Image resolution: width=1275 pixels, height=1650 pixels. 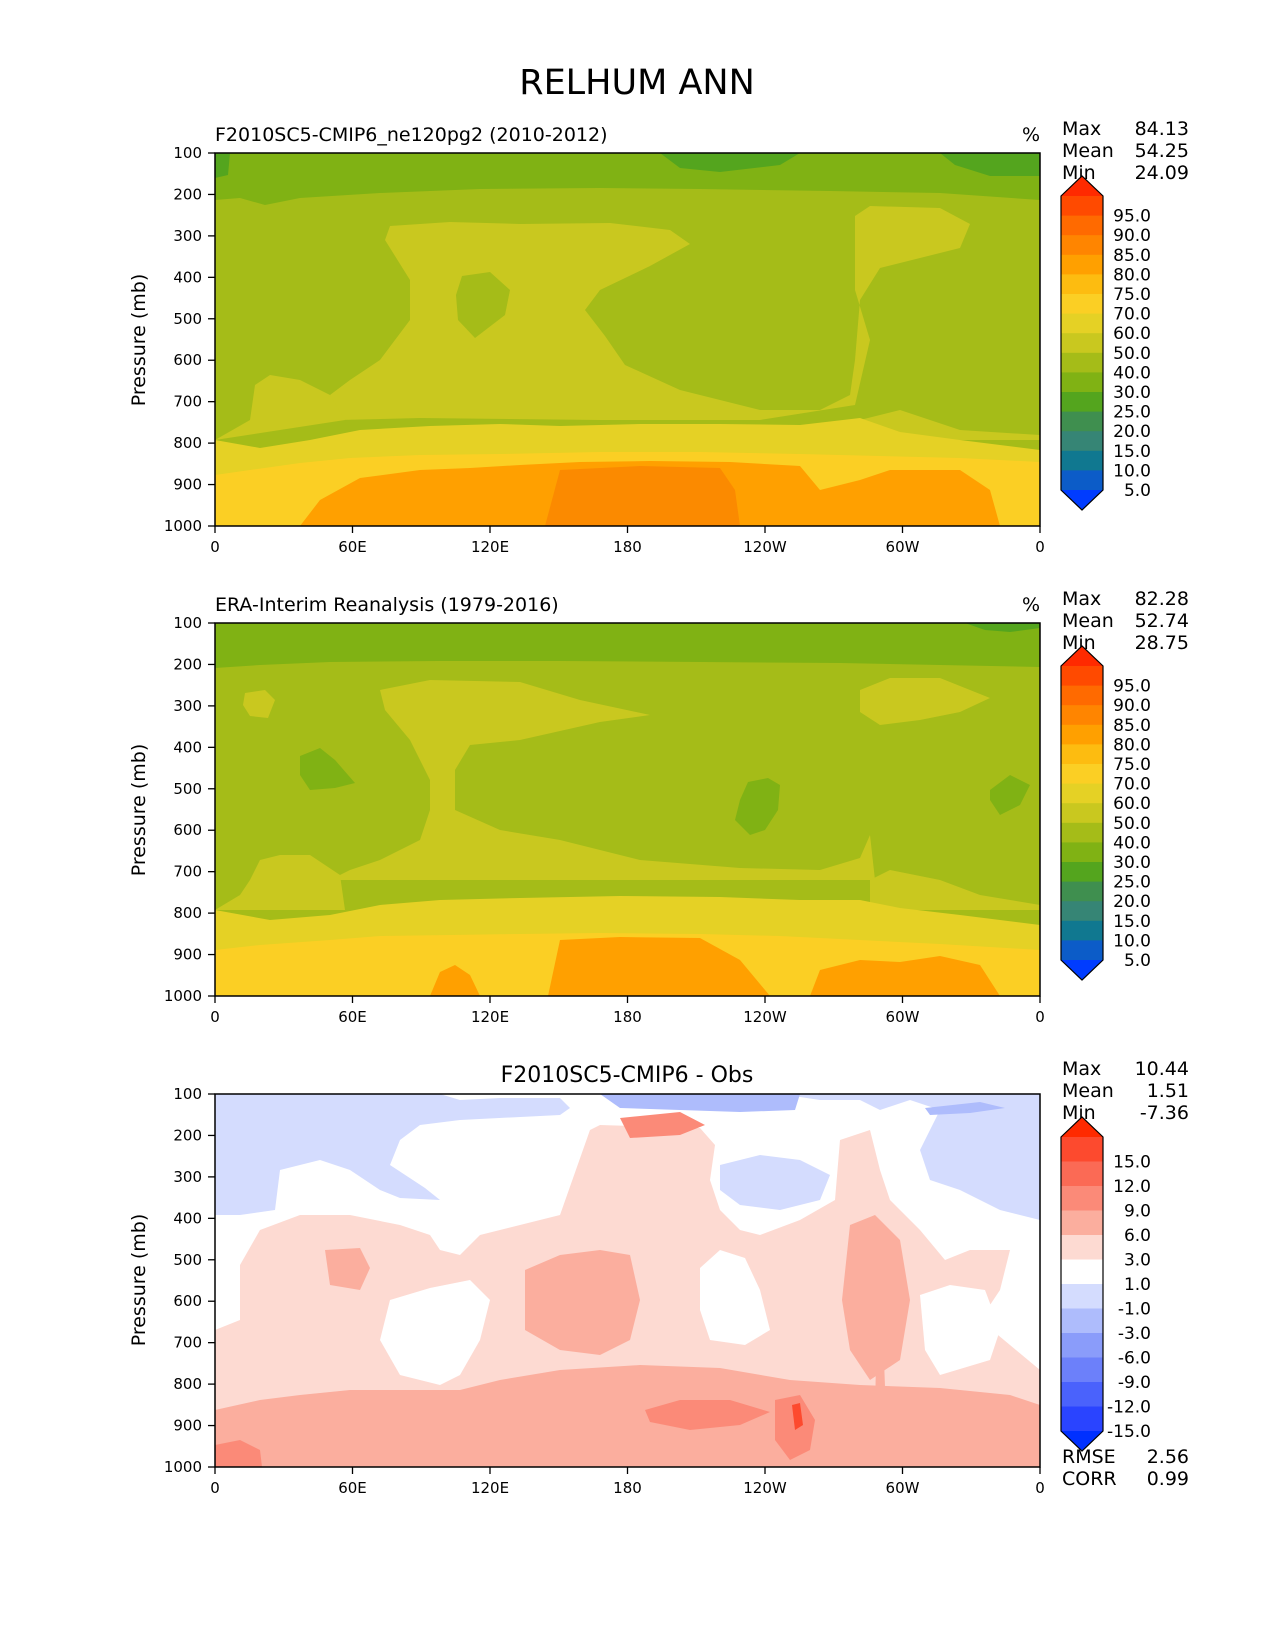 What do you see at coordinates (1082, 813) in the screenshot?
I see `reference-colorbar-outline` at bounding box center [1082, 813].